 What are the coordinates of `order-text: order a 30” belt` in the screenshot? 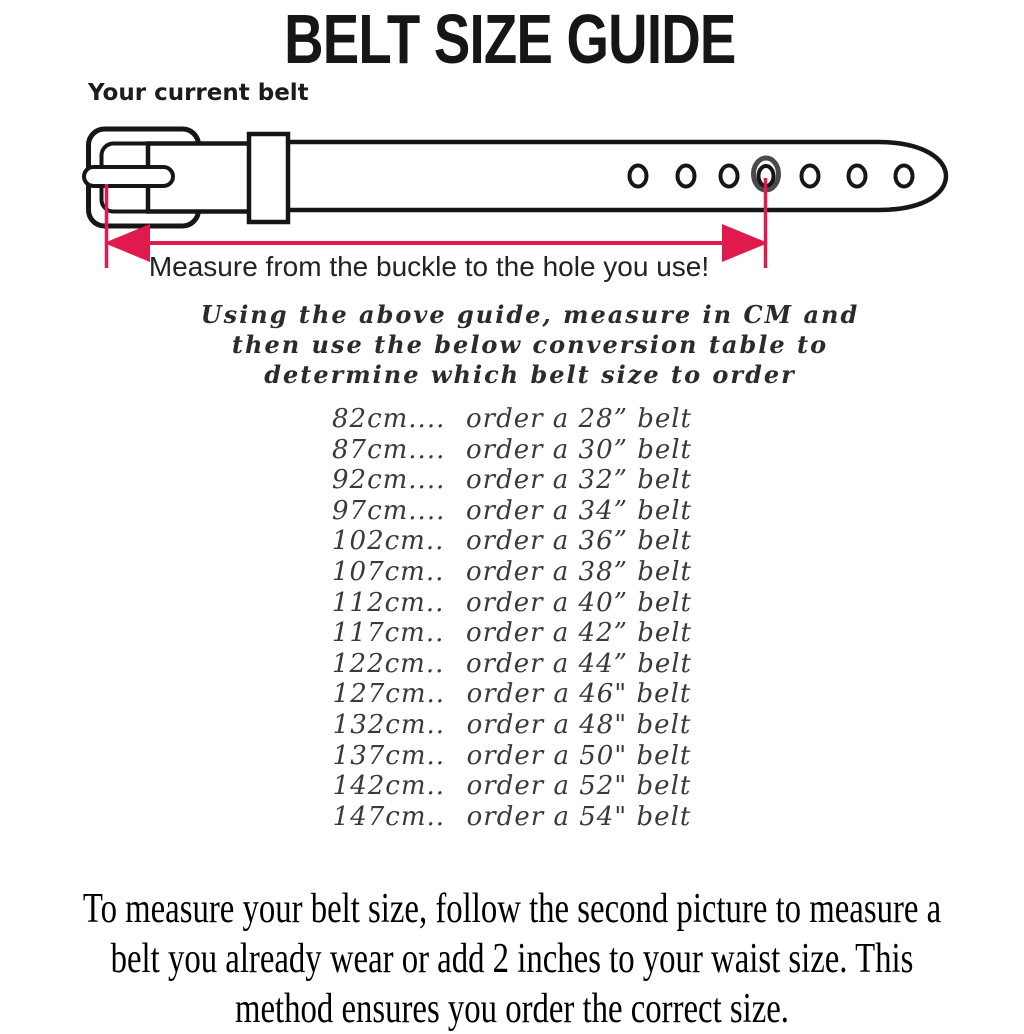 It's located at (578, 449).